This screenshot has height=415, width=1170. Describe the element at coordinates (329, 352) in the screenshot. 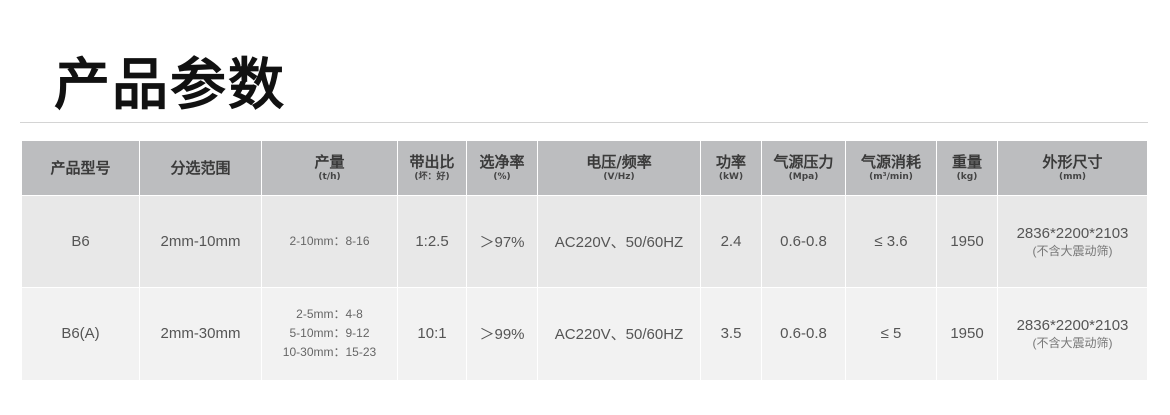

I see `output-line: 10-30mm：15-23` at that location.